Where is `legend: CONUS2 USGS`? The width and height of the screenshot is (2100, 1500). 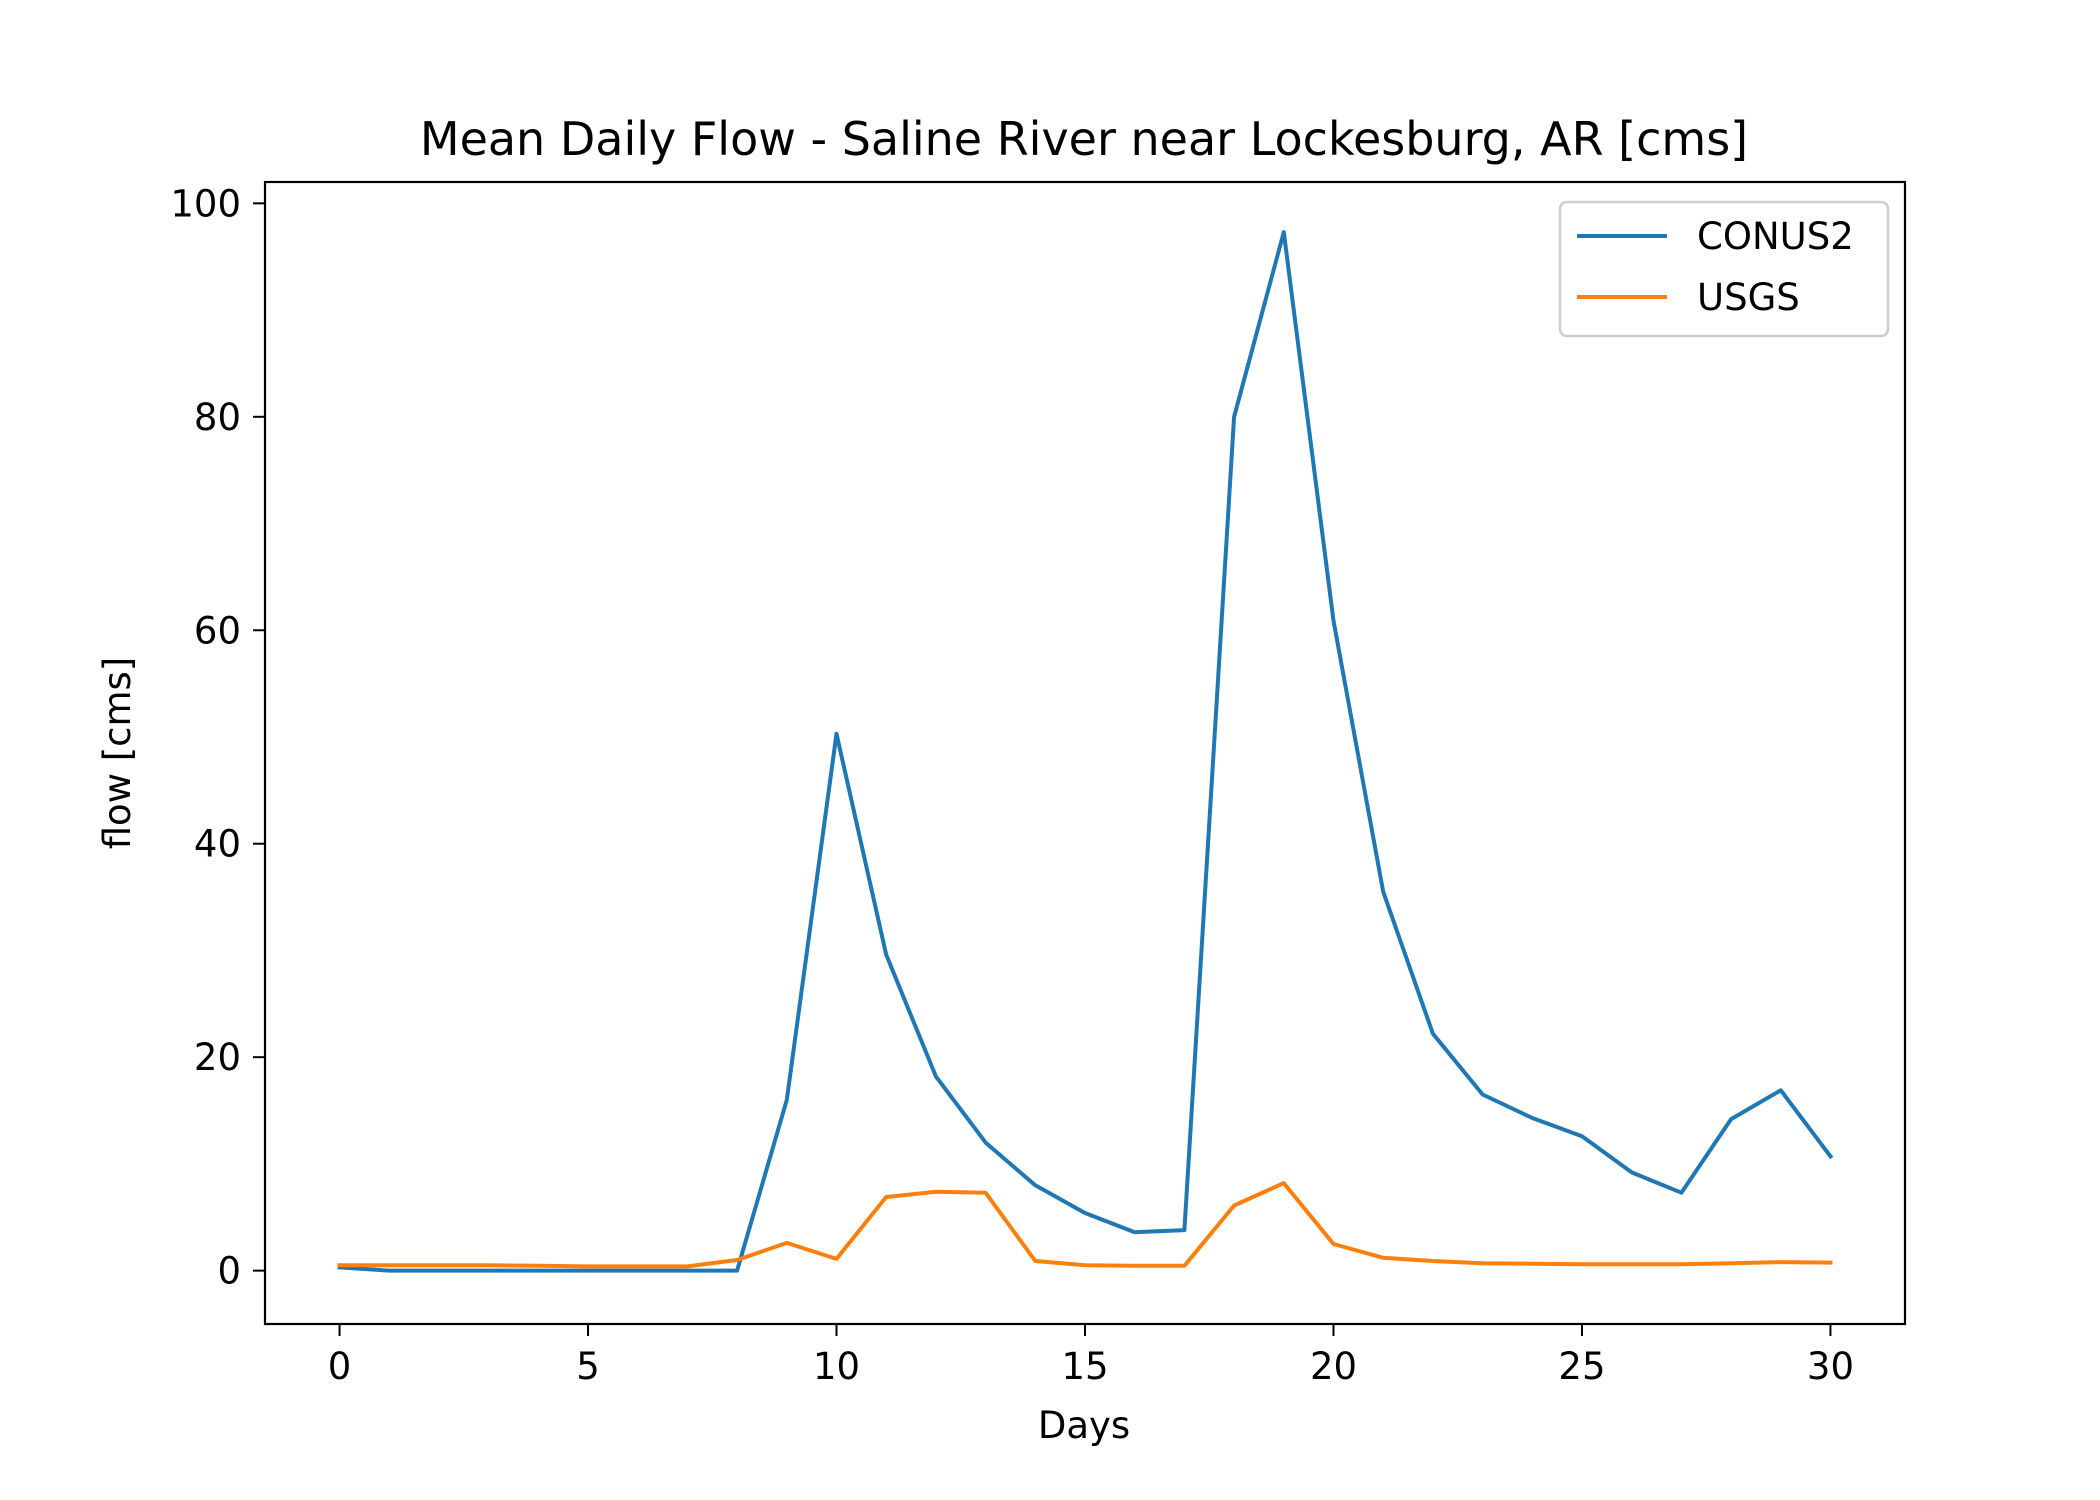 legend: CONUS2 USGS is located at coordinates (1724, 269).